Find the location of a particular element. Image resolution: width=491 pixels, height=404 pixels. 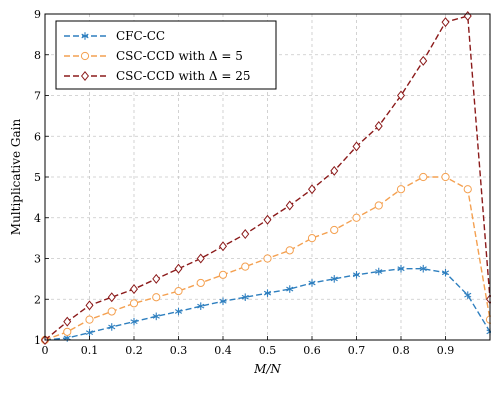

x-tick-label: 0.2 is located at coordinates (134, 350).